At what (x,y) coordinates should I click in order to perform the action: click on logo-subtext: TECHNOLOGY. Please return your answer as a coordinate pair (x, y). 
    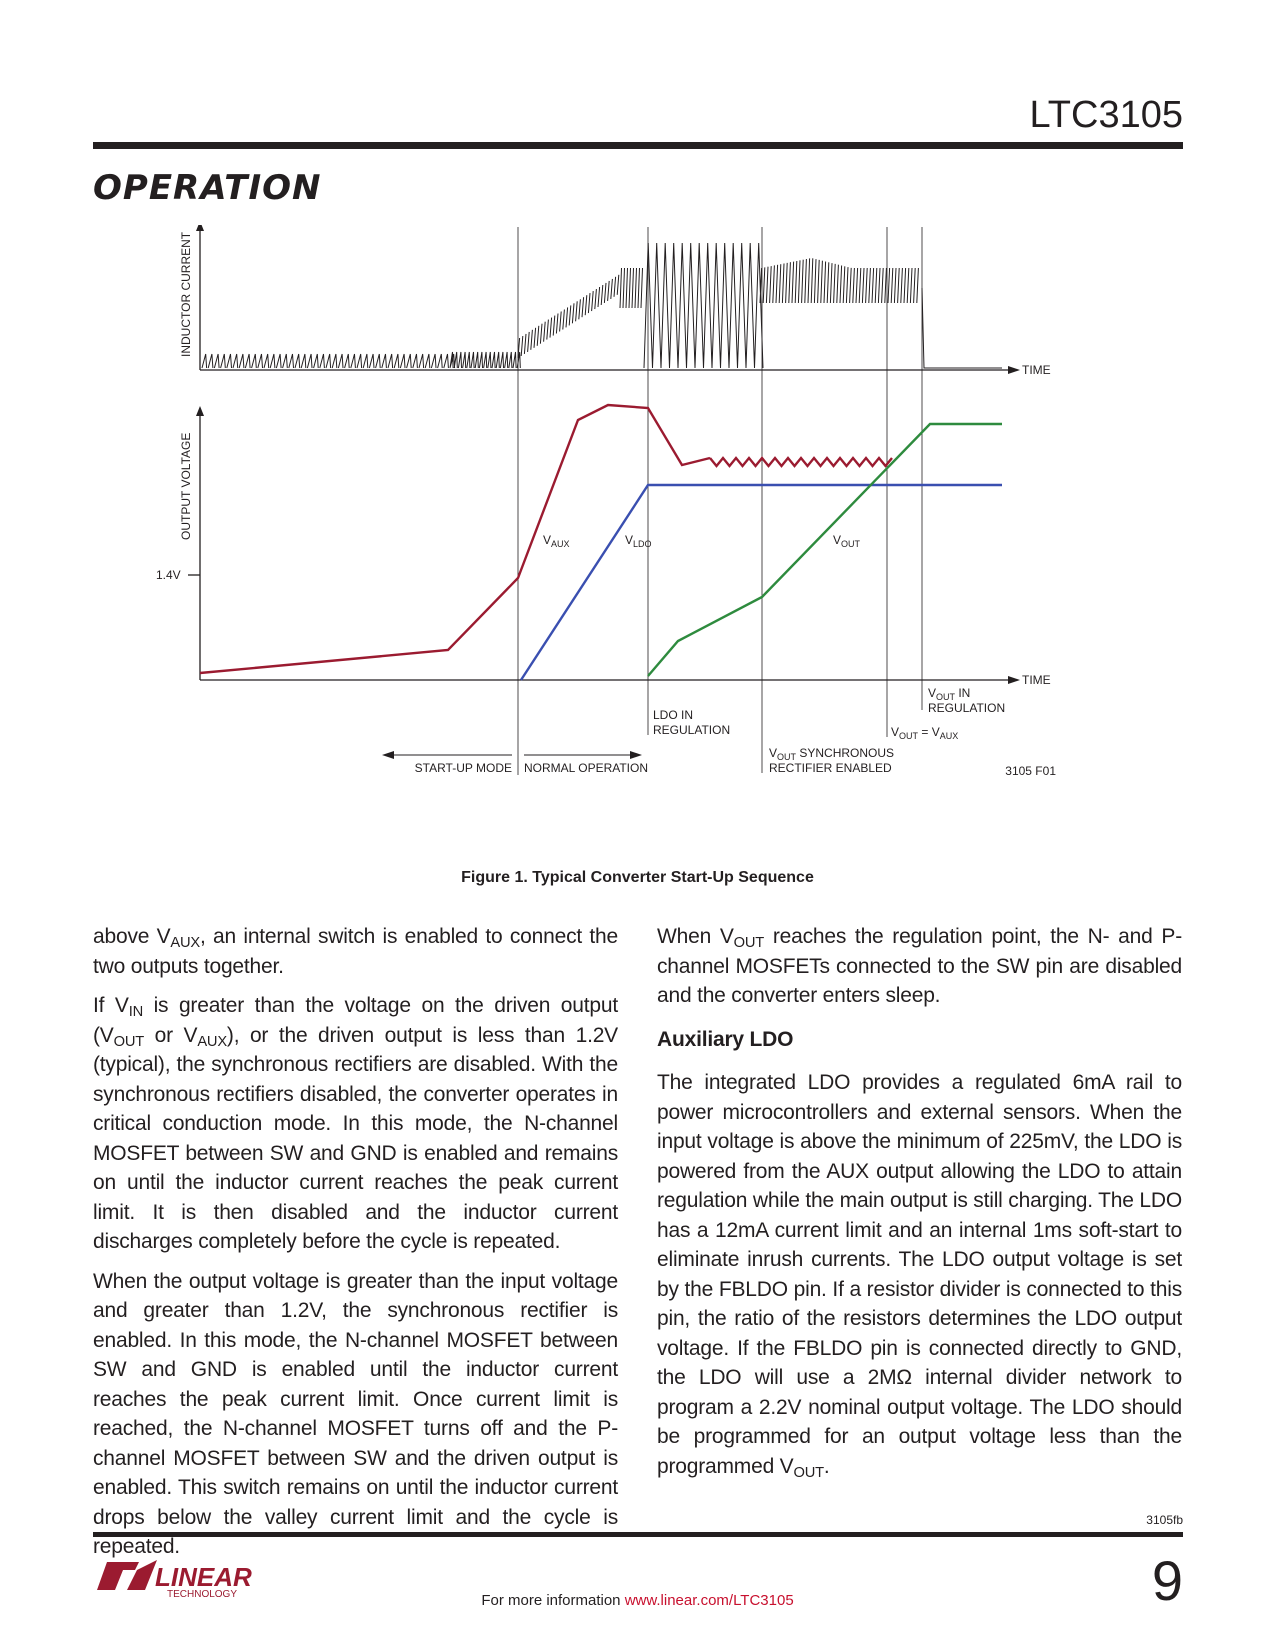
    Looking at the image, I should click on (202, 1594).